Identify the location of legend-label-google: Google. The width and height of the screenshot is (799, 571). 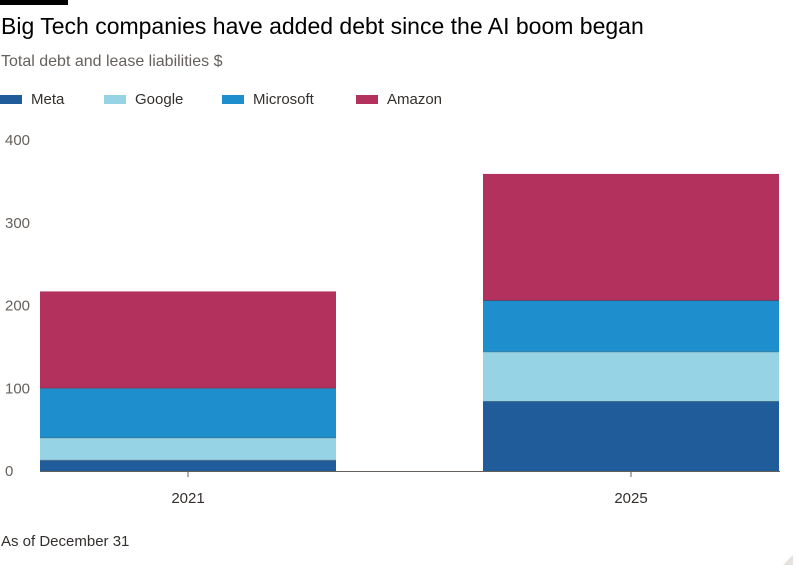
(159, 99).